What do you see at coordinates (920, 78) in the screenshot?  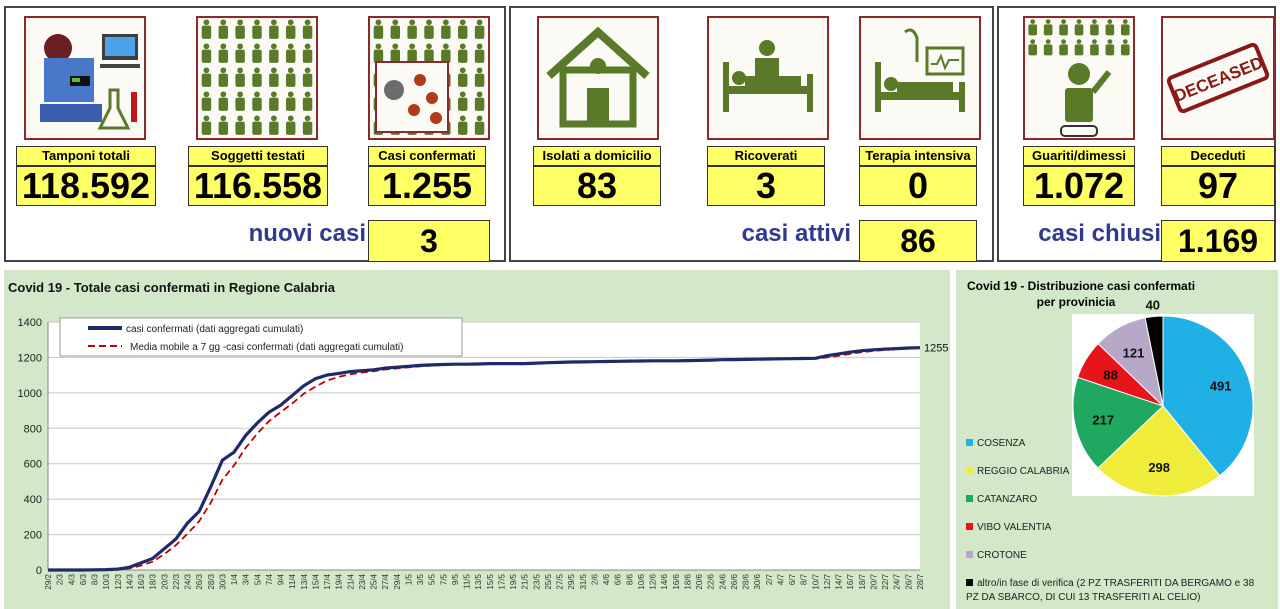 I see `icu-bed-icon` at bounding box center [920, 78].